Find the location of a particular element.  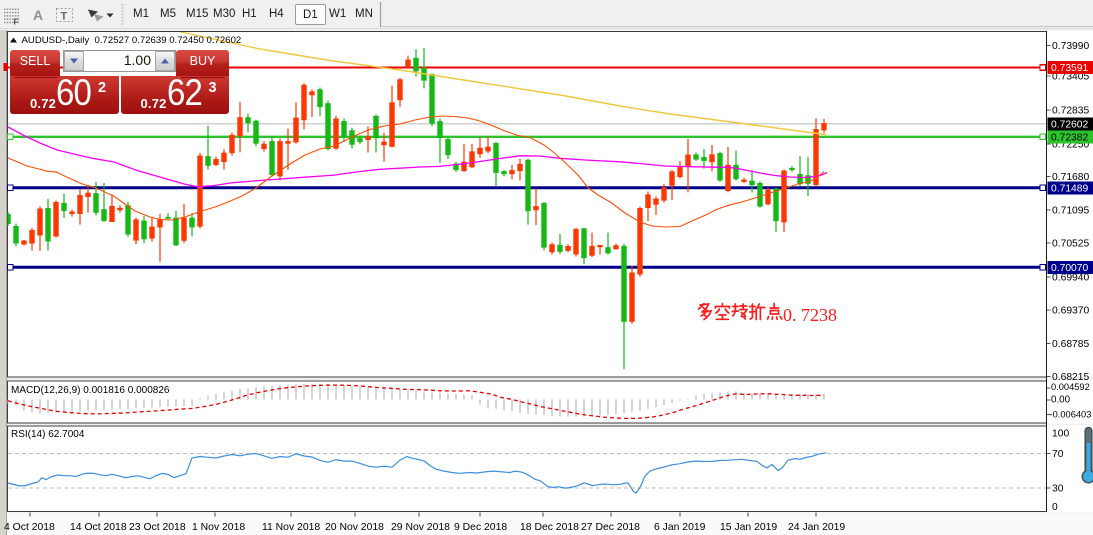

svg-text: 0.68785 is located at coordinates (1070, 344).